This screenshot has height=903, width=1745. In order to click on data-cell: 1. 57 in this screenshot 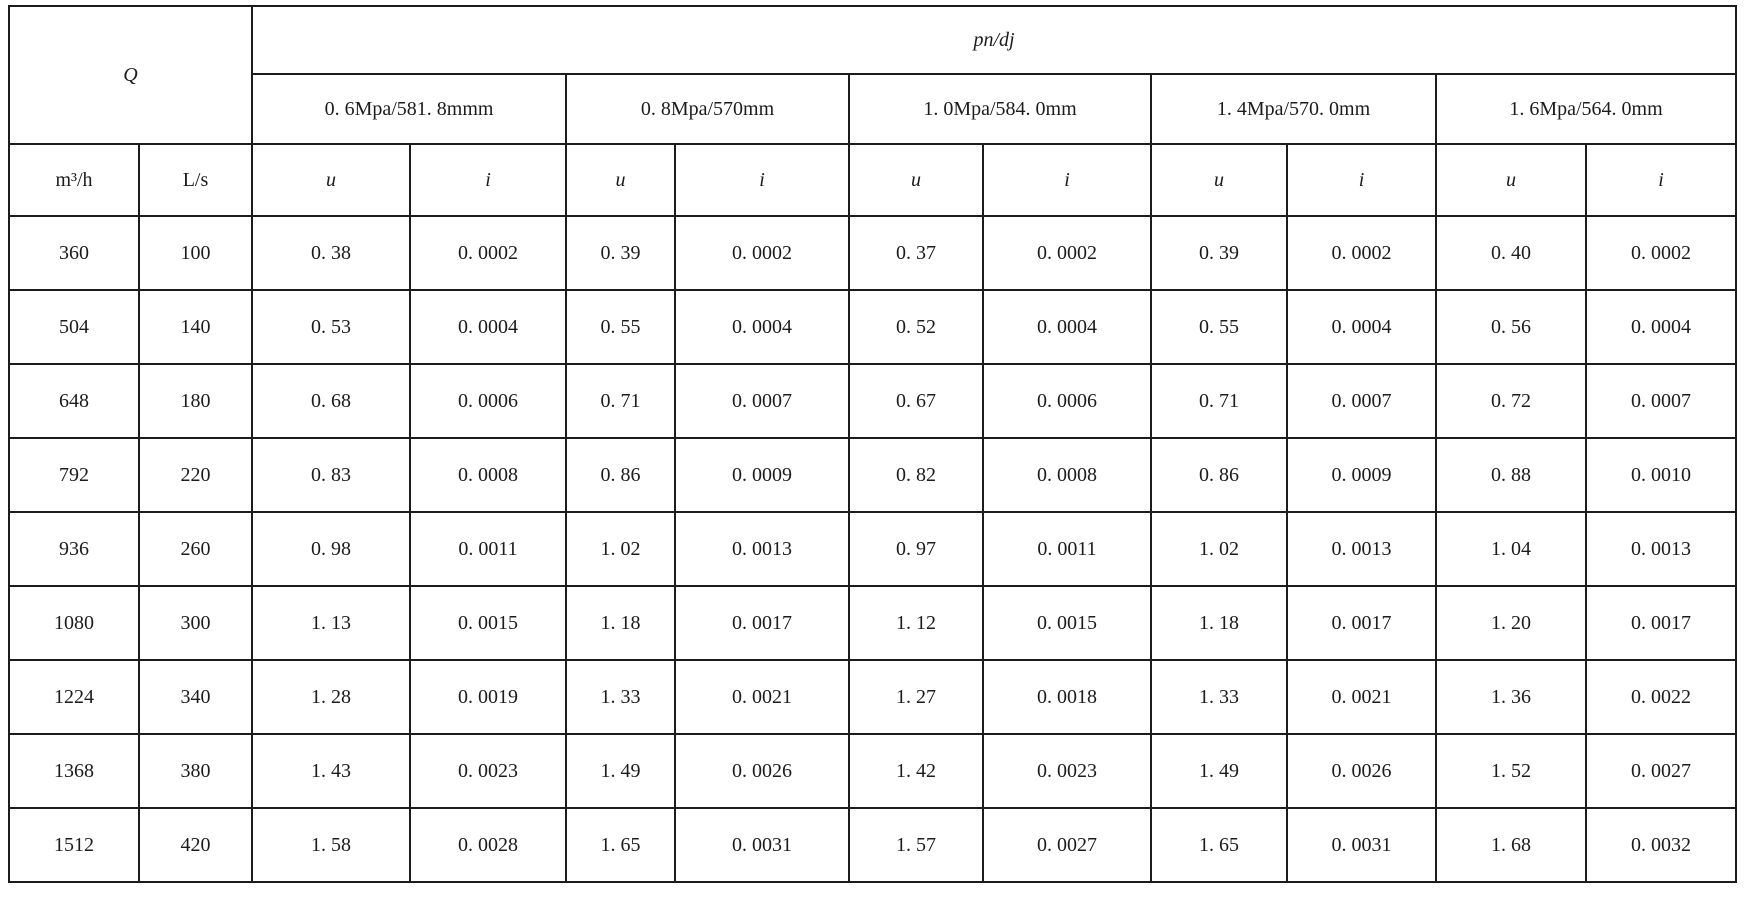, I will do `click(916, 845)`.